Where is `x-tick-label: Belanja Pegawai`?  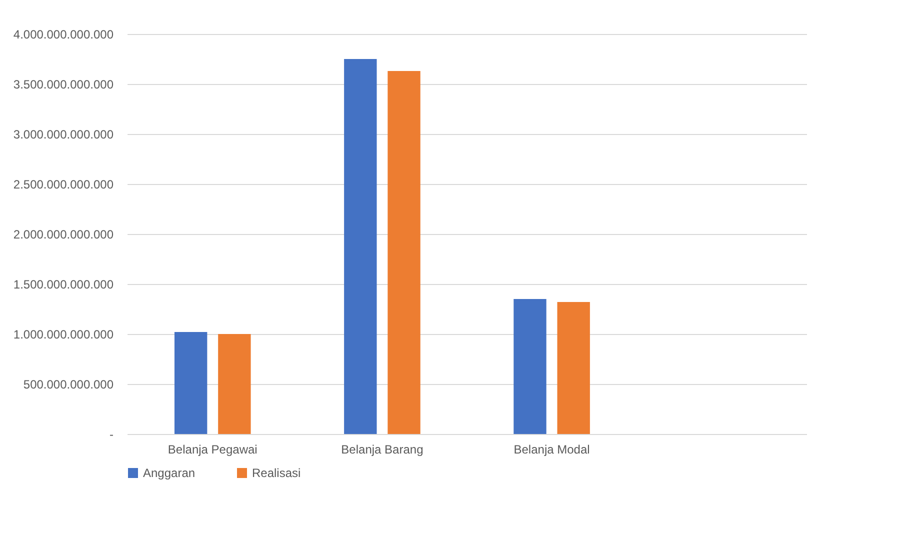 x-tick-label: Belanja Pegawai is located at coordinates (213, 449).